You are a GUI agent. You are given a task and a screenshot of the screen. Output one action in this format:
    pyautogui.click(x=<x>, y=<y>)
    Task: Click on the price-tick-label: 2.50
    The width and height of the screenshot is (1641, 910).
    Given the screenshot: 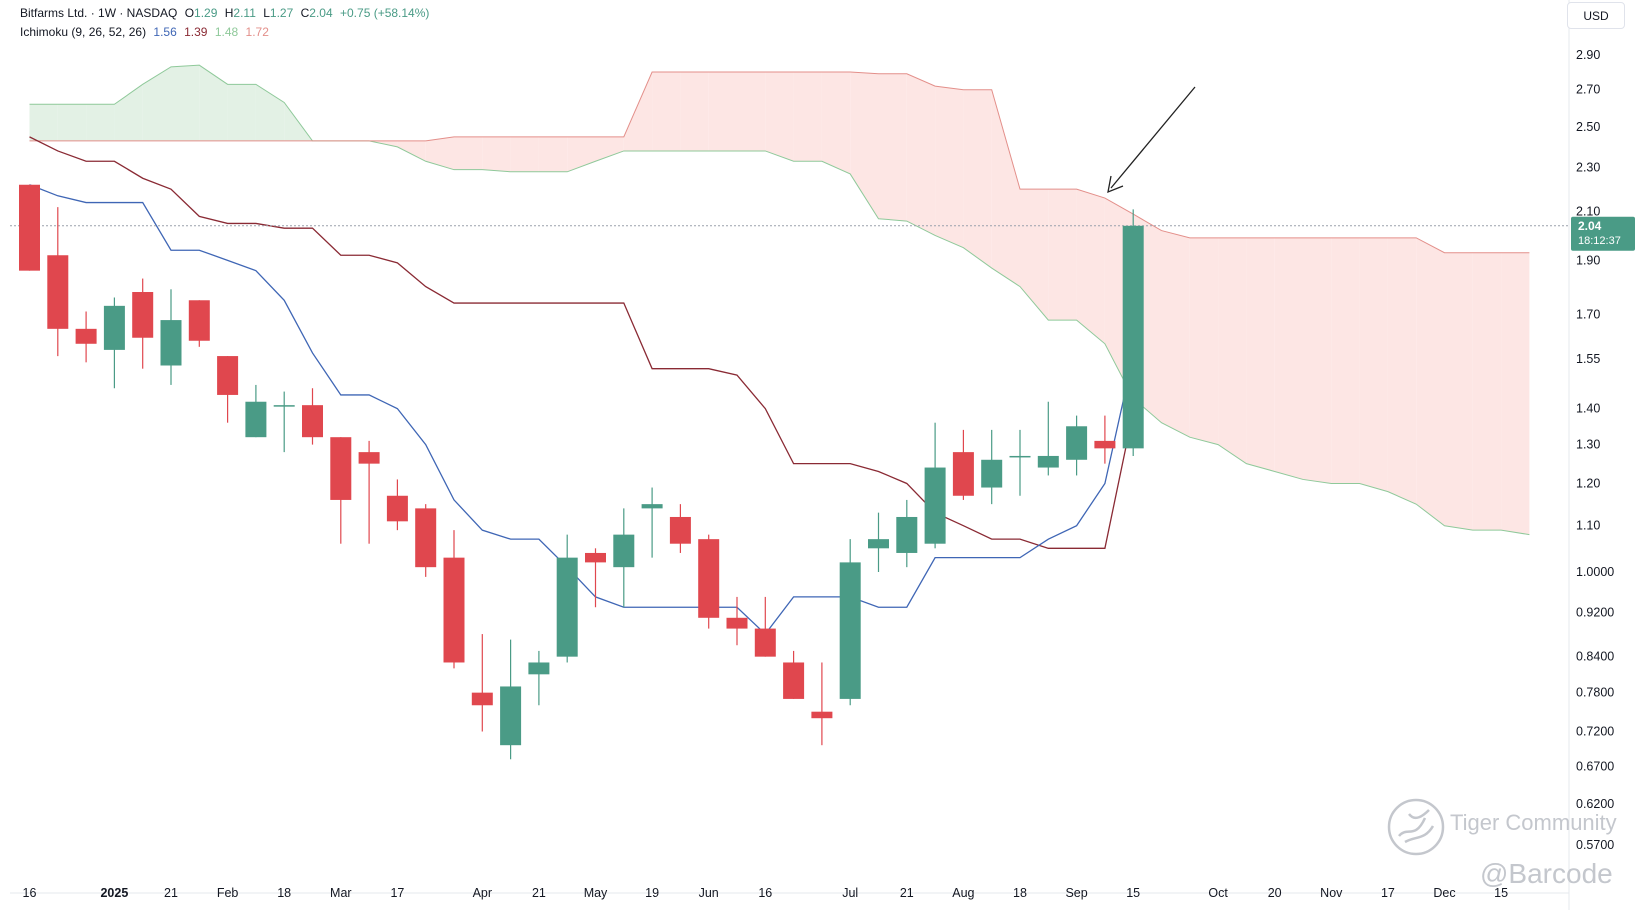 What is the action you would take?
    pyautogui.click(x=1588, y=127)
    